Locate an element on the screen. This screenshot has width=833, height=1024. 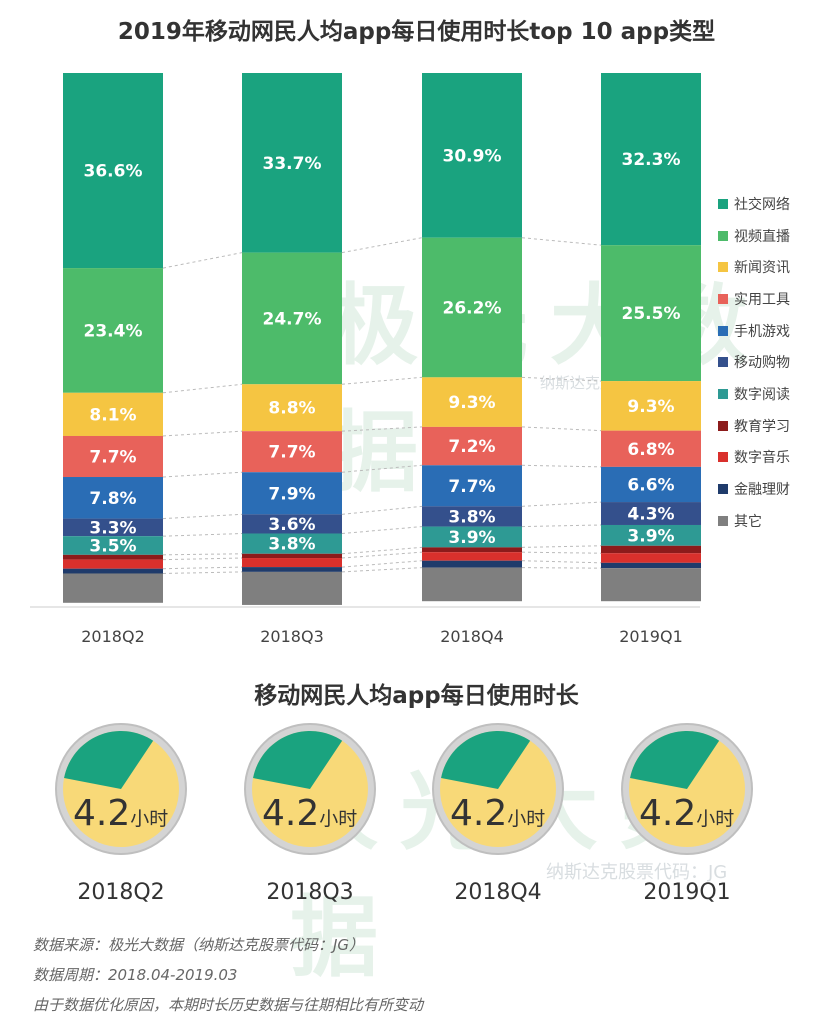
pie-slice-2018Q4 is located at coordinates (486, 760).